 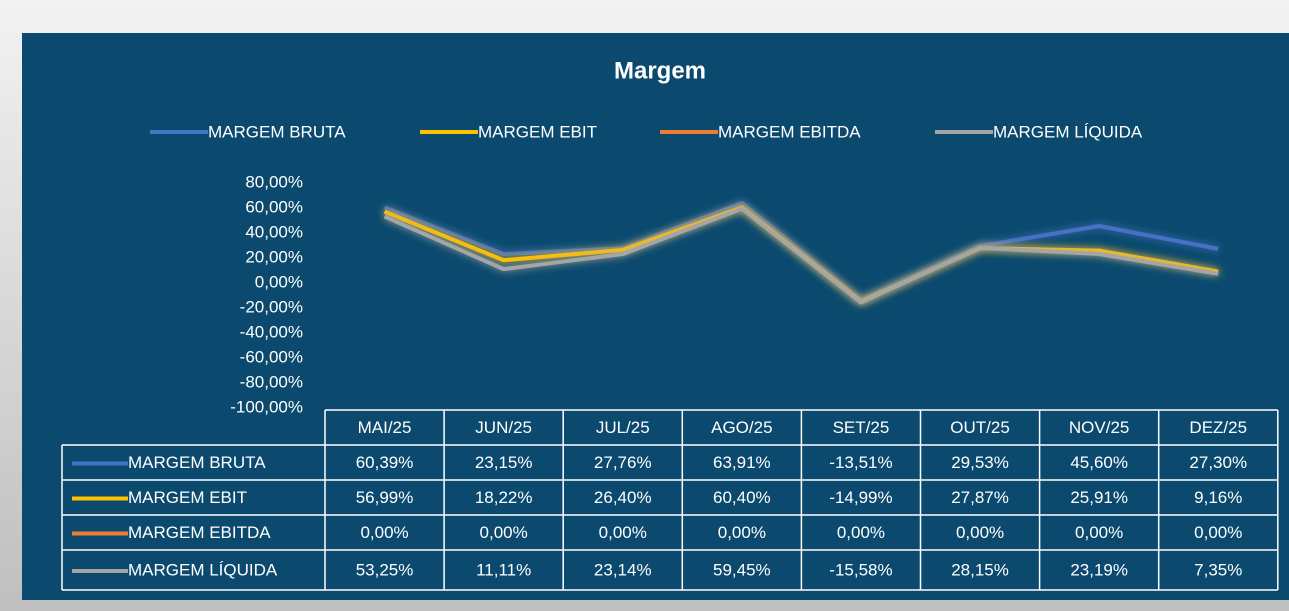 What do you see at coordinates (742, 497) in the screenshot?
I see `table-cell: 60,40%` at bounding box center [742, 497].